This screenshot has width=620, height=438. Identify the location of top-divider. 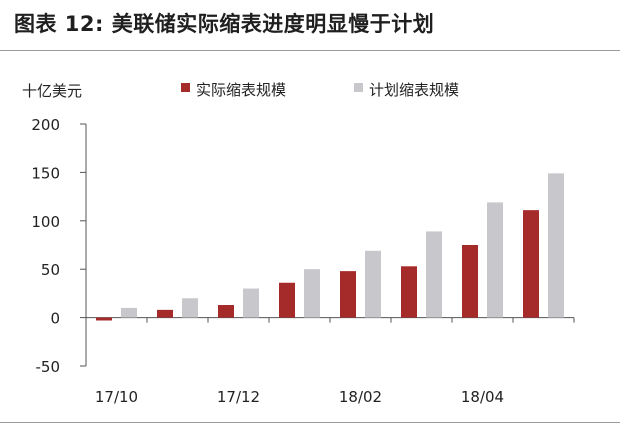
(310, 50).